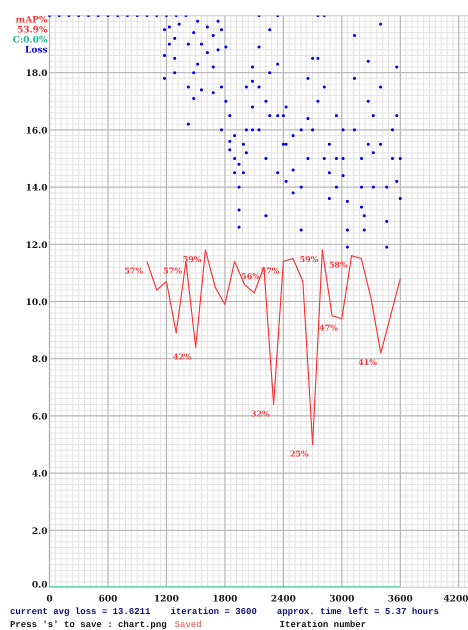 This screenshot has width=468, height=630. I want to click on y-tick-label: 16.0, so click(37, 131).